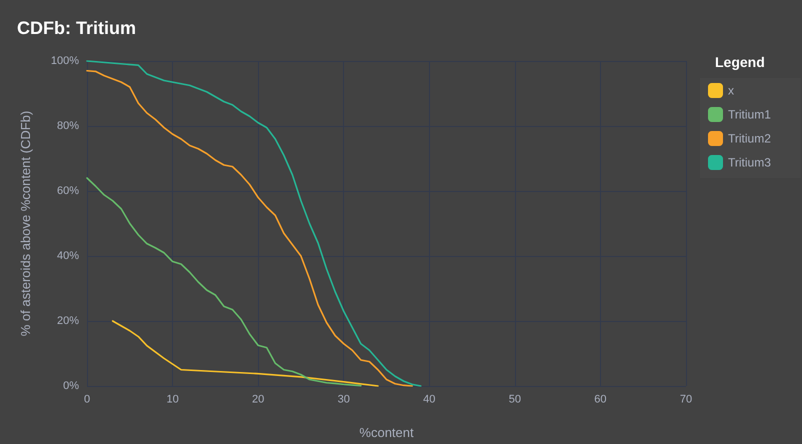 The width and height of the screenshot is (802, 444). I want to click on y-tick-label: 0%, so click(71, 386).